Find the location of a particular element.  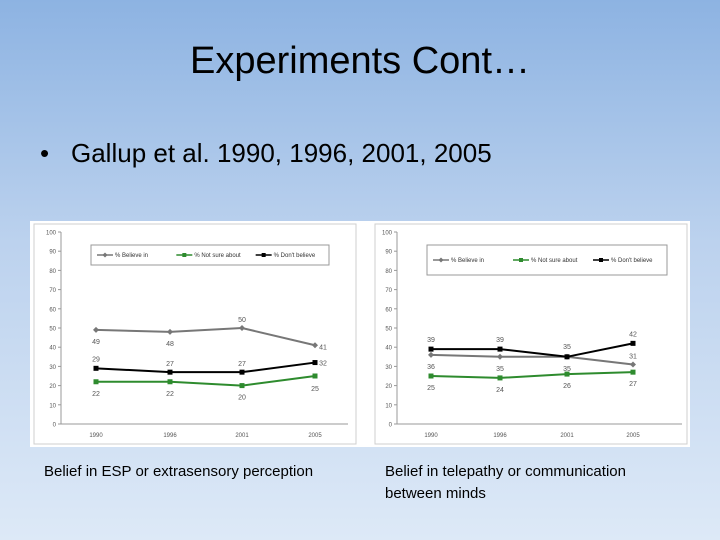

data-label: 20 is located at coordinates (242, 398).